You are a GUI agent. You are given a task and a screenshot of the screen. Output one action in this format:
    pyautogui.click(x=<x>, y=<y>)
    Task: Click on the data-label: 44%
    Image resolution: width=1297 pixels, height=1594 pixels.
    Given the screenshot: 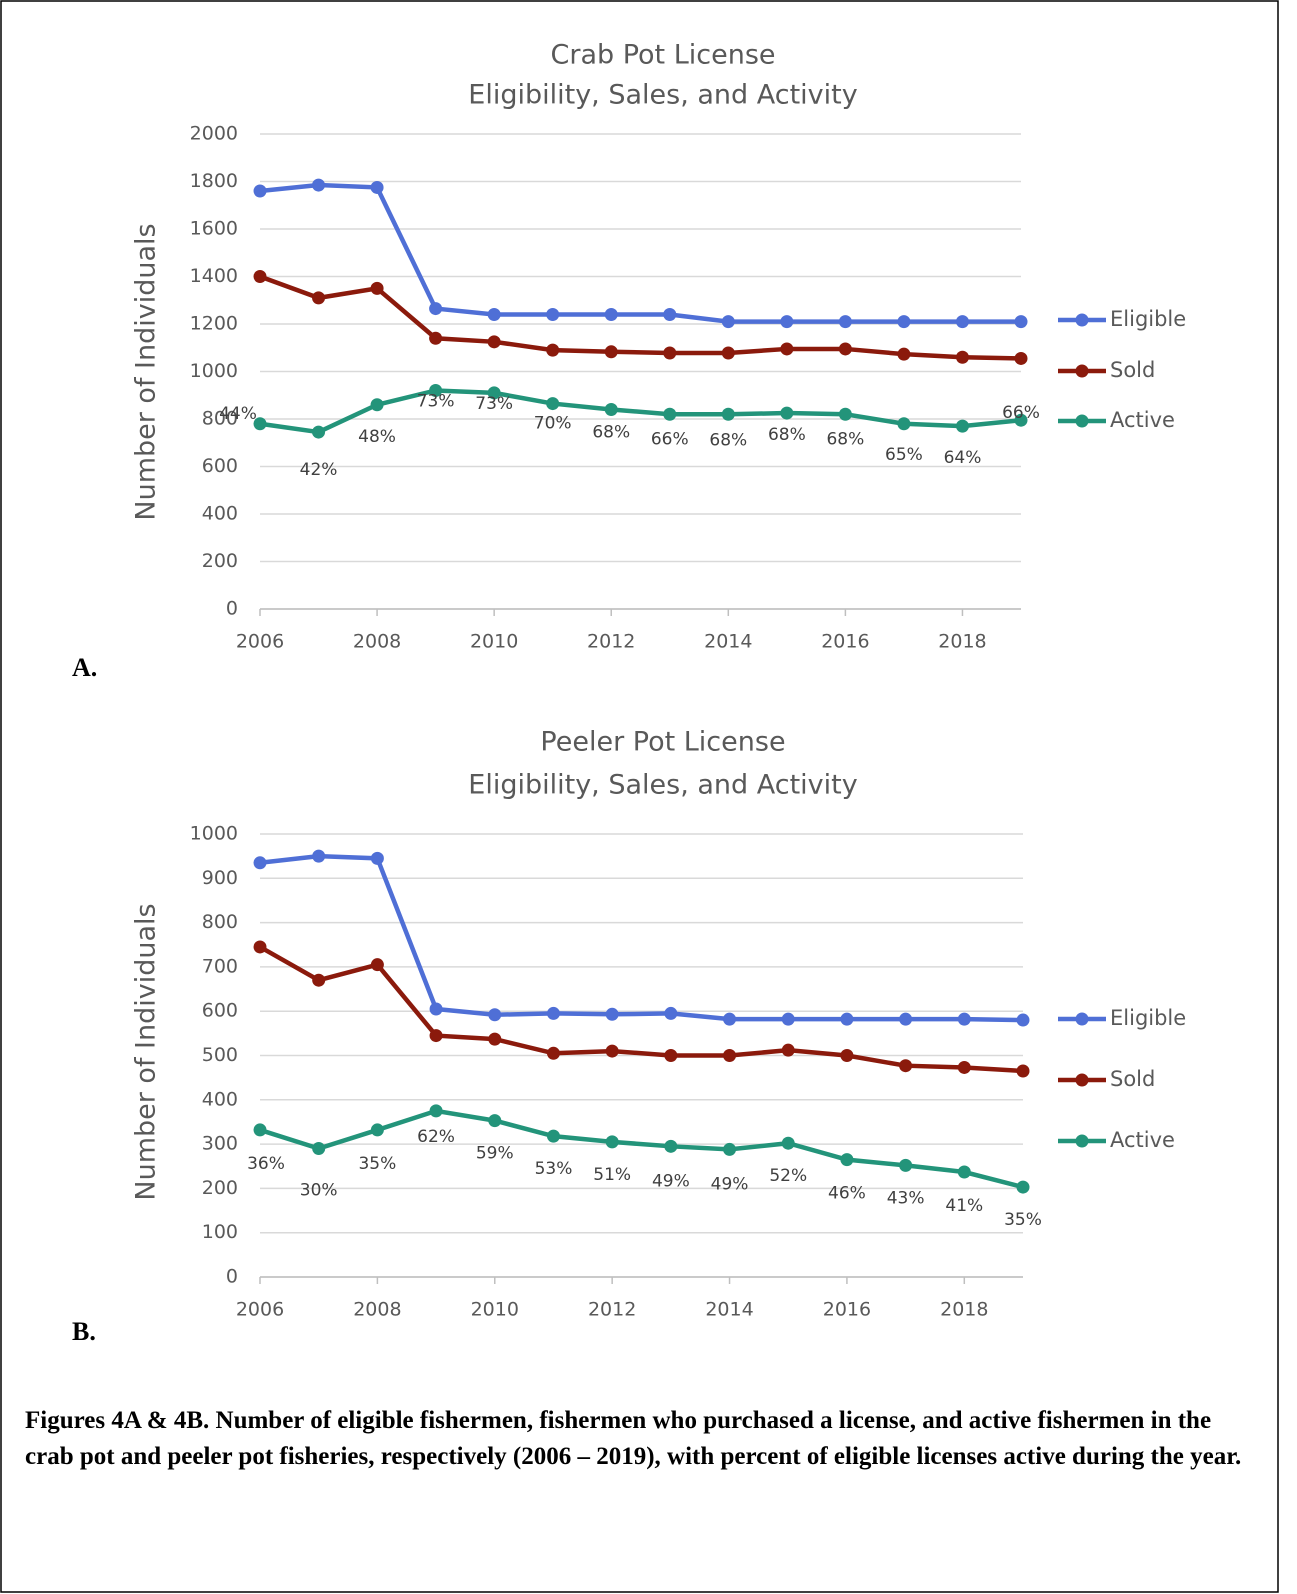 What is the action you would take?
    pyautogui.click(x=238, y=414)
    